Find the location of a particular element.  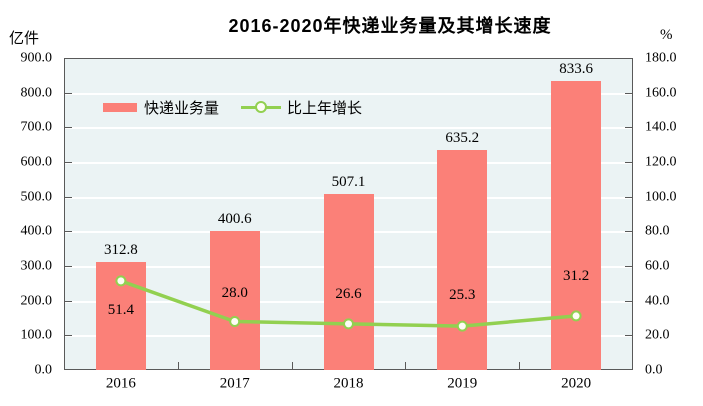

left-tick-label: 300.0 is located at coordinates (36, 266).